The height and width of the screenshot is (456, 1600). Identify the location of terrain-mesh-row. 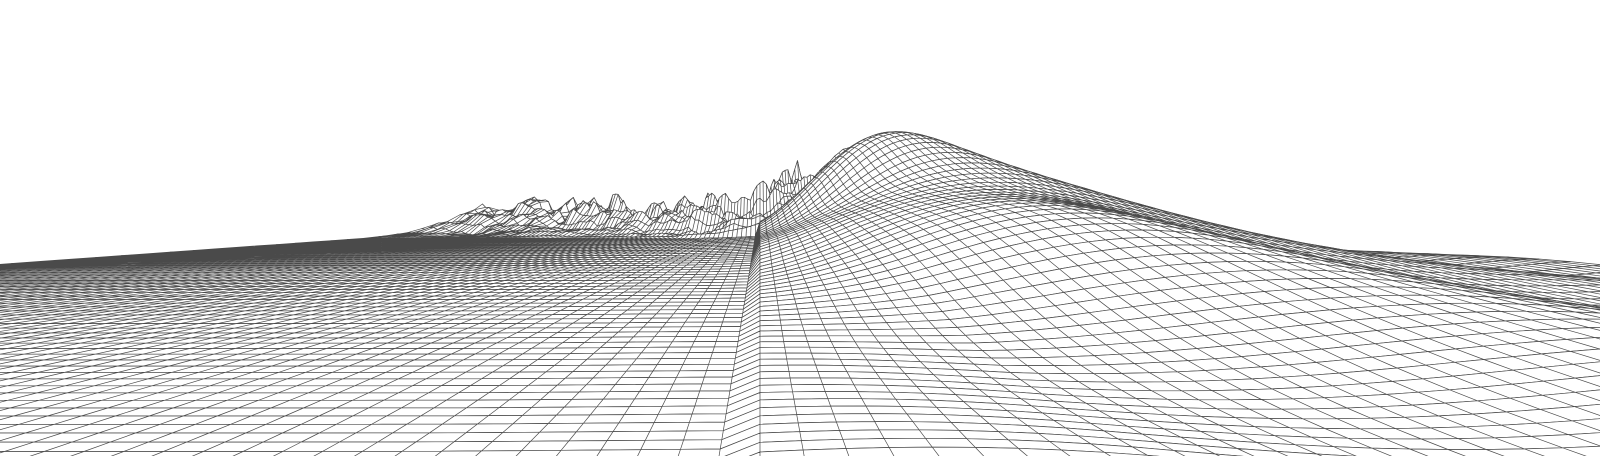
(954, 451).